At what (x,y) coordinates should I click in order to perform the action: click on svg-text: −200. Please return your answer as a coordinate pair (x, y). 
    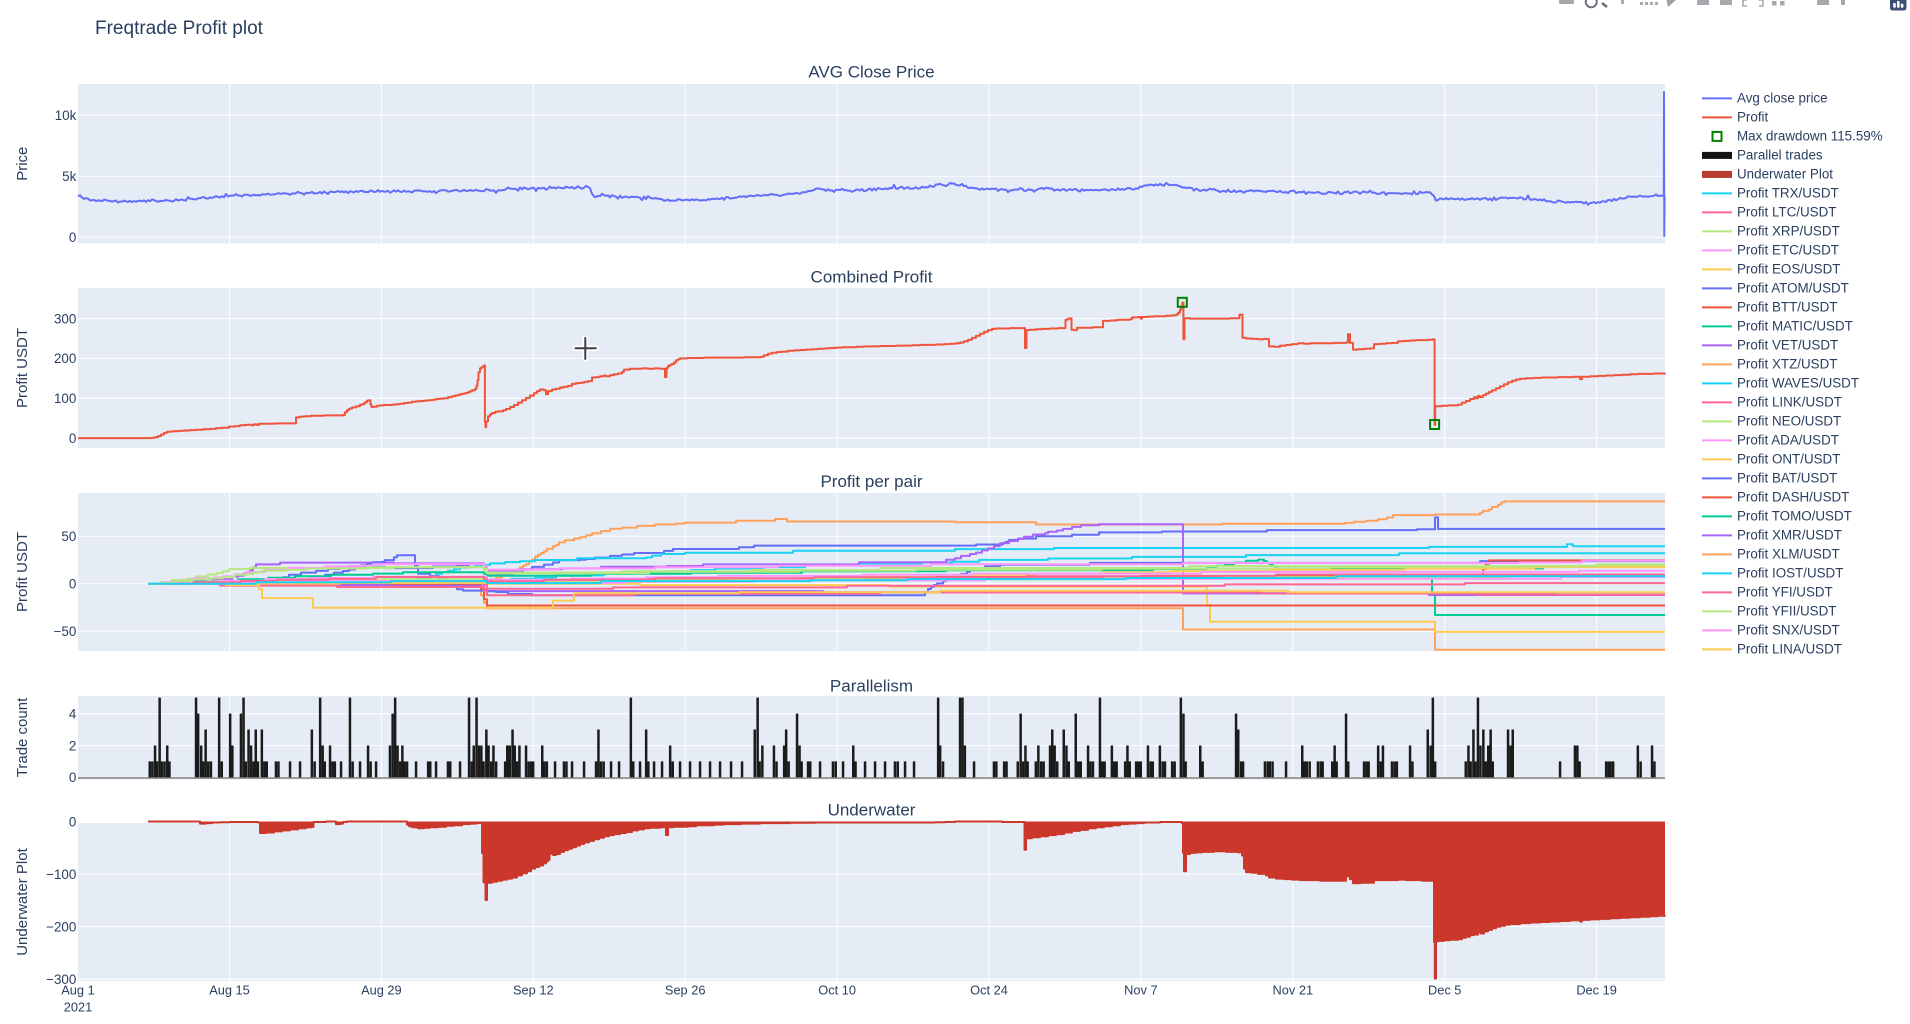
    Looking at the image, I should click on (61, 926).